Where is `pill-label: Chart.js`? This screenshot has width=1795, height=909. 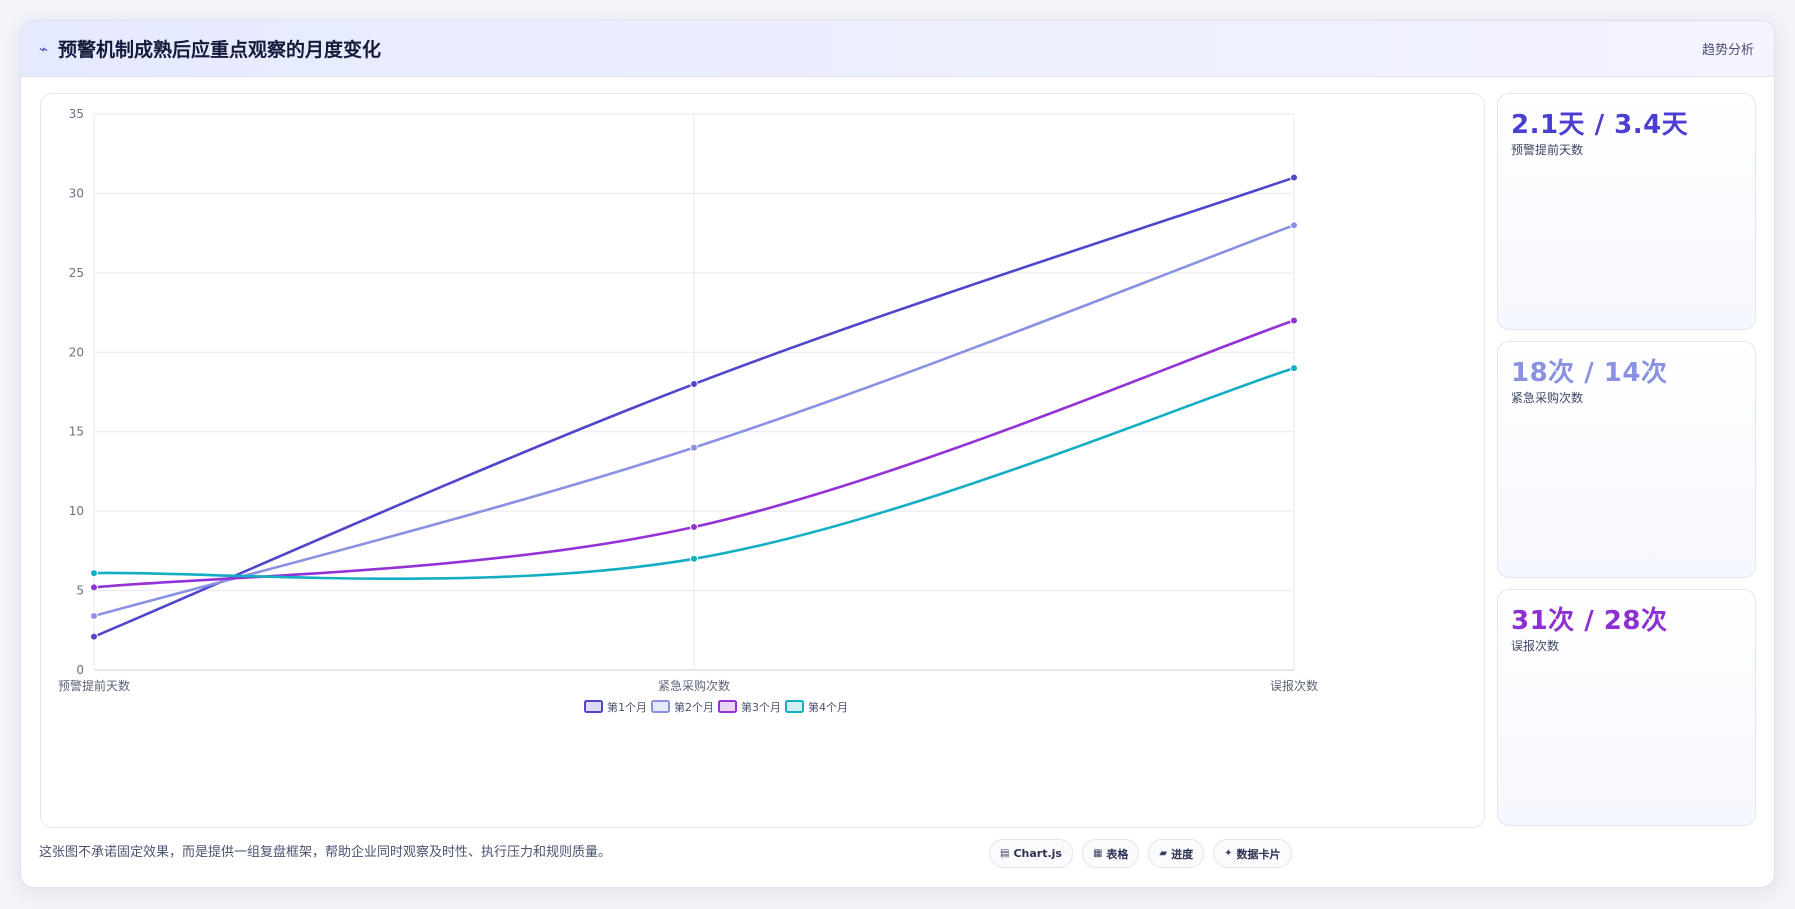
pill-label: Chart.js is located at coordinates (1037, 853).